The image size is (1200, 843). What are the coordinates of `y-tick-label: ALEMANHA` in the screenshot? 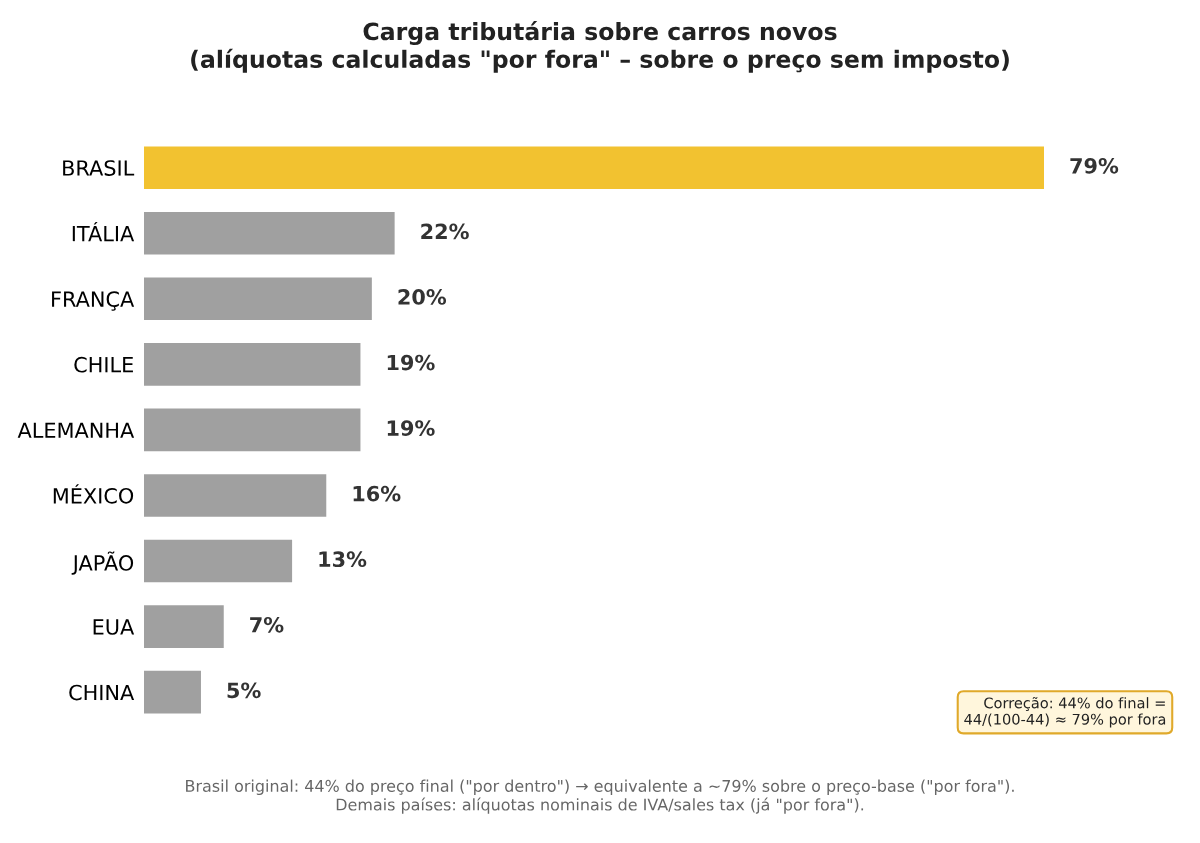 It's located at (76, 430).